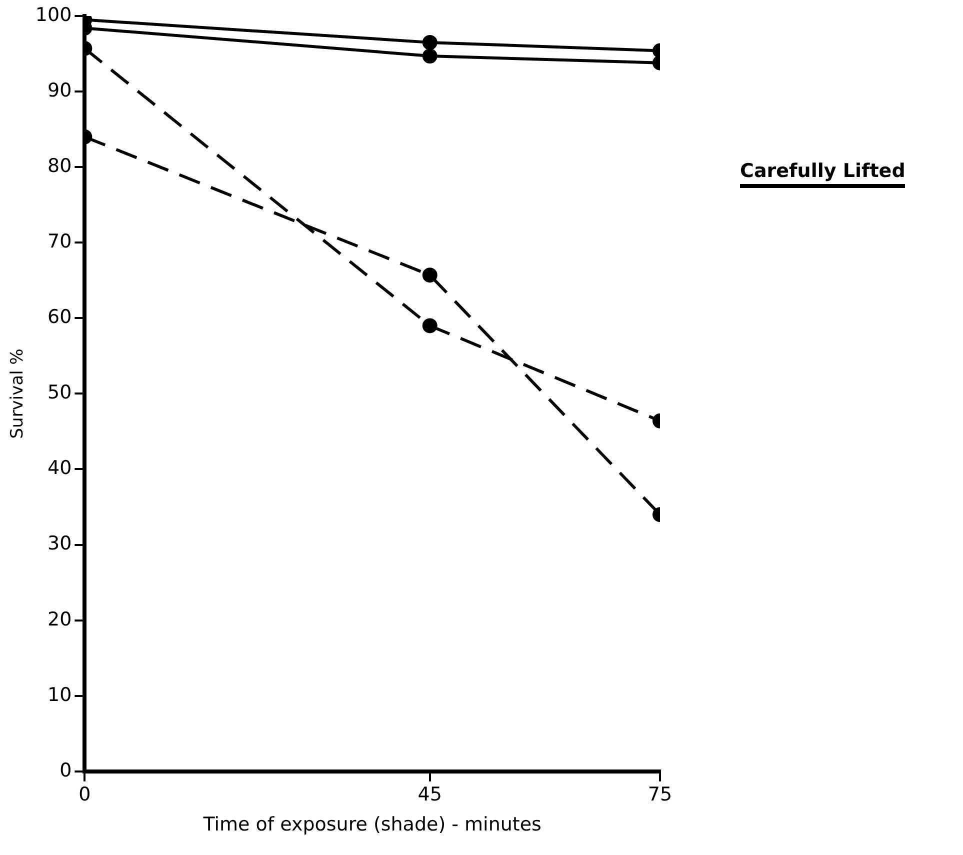 Image resolution: width=963 pixels, height=855 pixels. I want to click on x-tick-label: 75, so click(660, 795).